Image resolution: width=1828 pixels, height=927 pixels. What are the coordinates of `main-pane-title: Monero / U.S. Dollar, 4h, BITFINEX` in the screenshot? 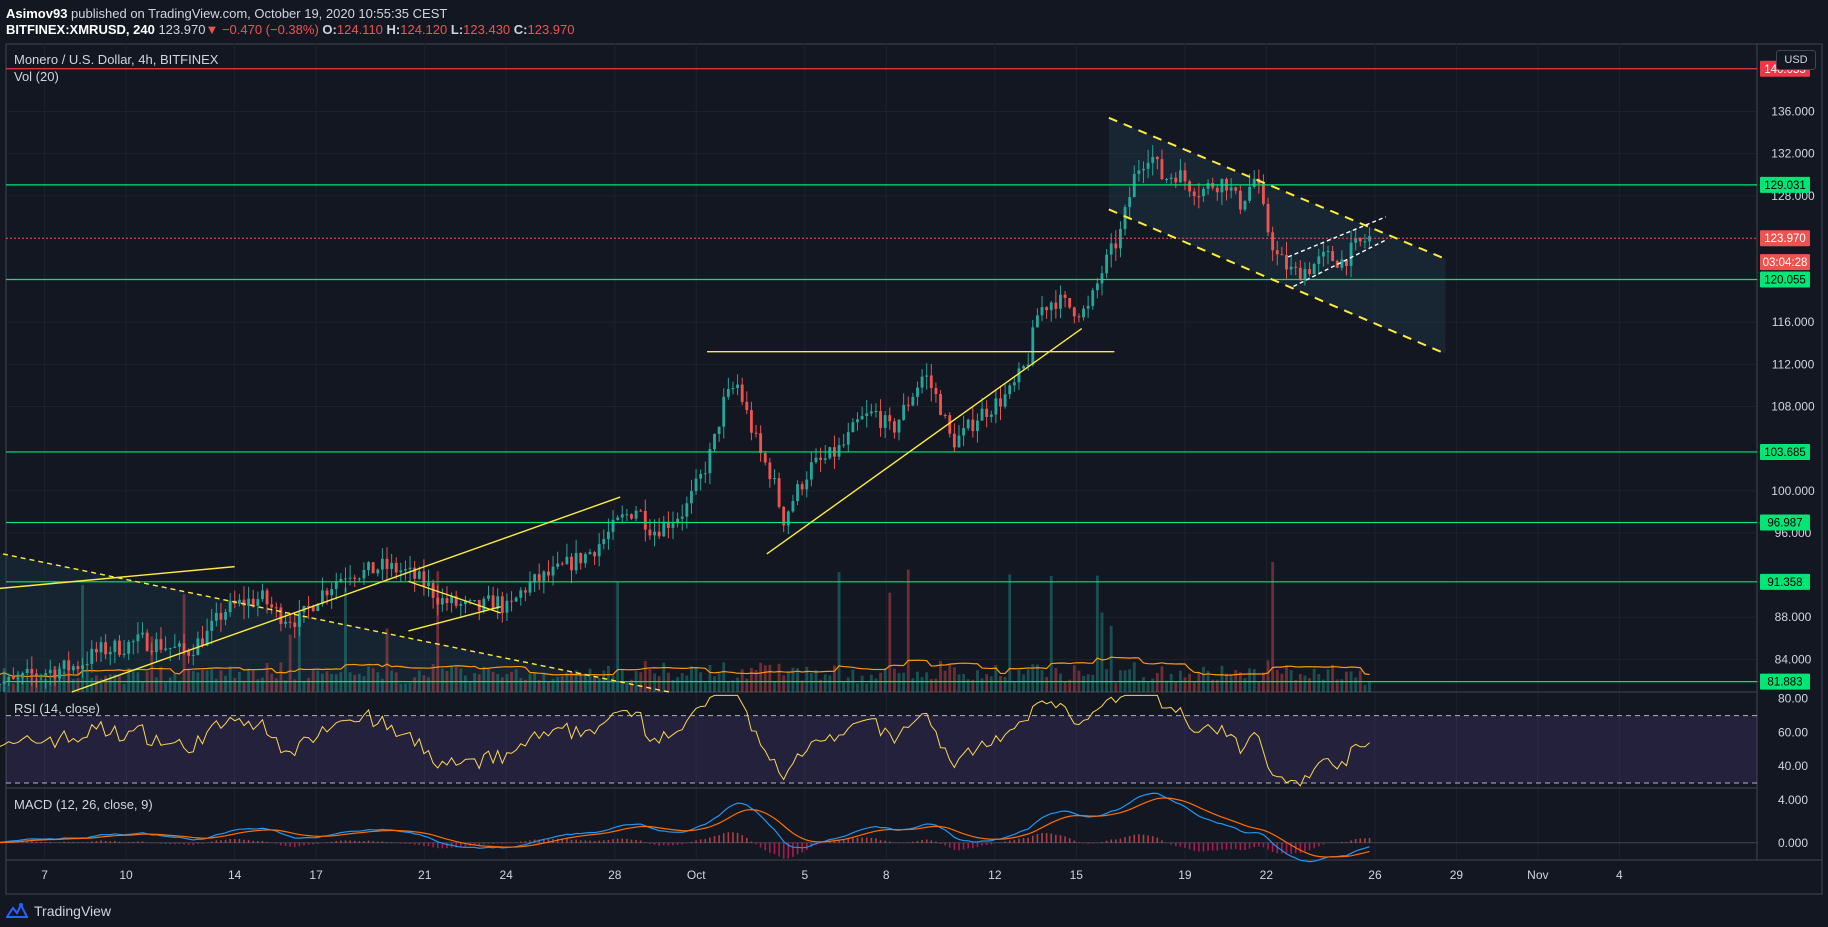 It's located at (116, 59).